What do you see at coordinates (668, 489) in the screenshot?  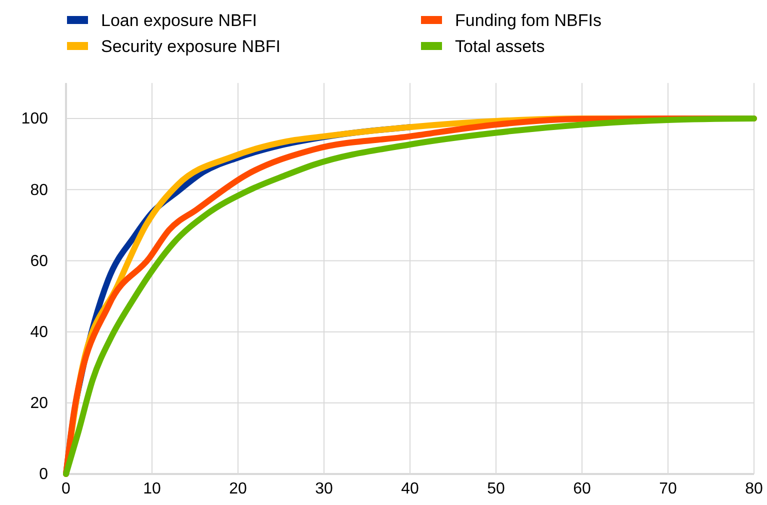 I see `x-tick-label: 70` at bounding box center [668, 489].